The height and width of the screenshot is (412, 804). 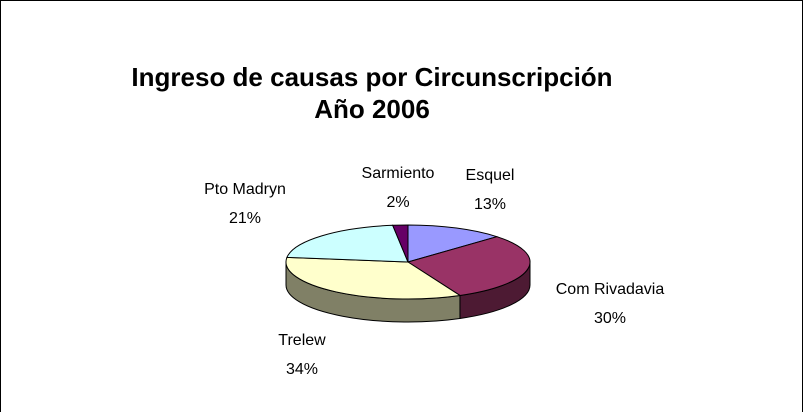 What do you see at coordinates (490, 204) in the screenshot?
I see `slice-value-label: 13%` at bounding box center [490, 204].